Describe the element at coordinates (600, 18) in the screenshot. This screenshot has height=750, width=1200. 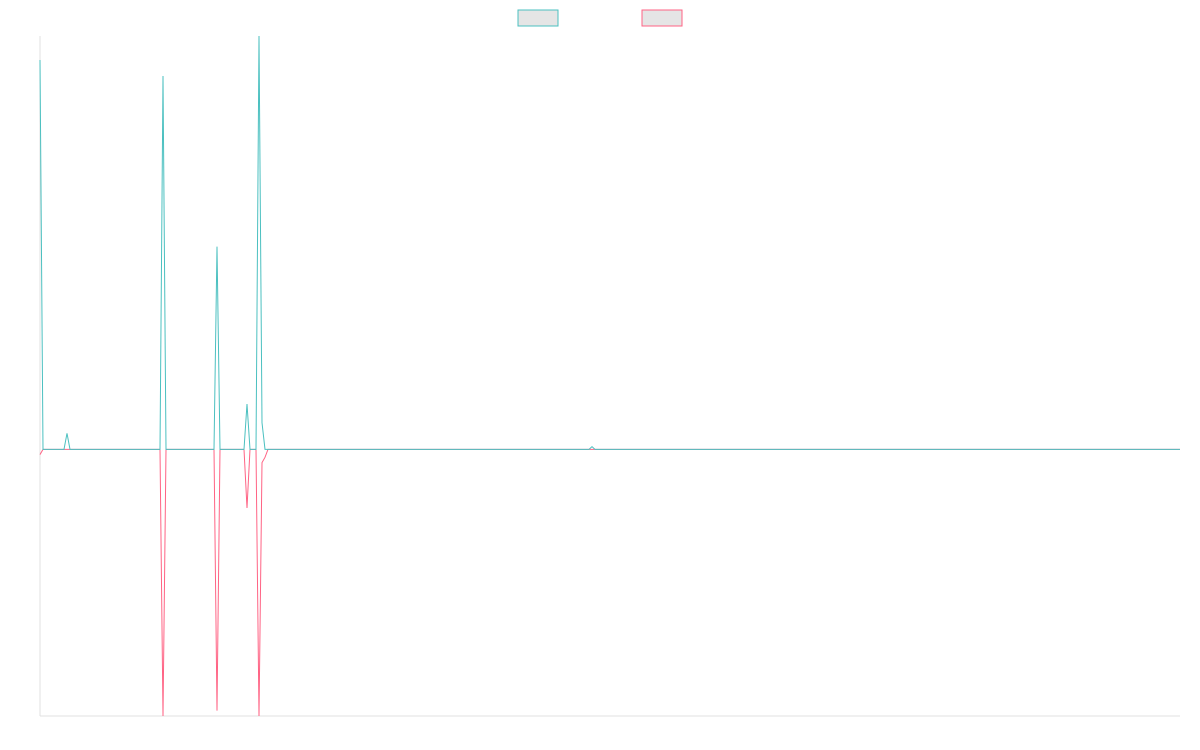
I see `chart-legend` at that location.